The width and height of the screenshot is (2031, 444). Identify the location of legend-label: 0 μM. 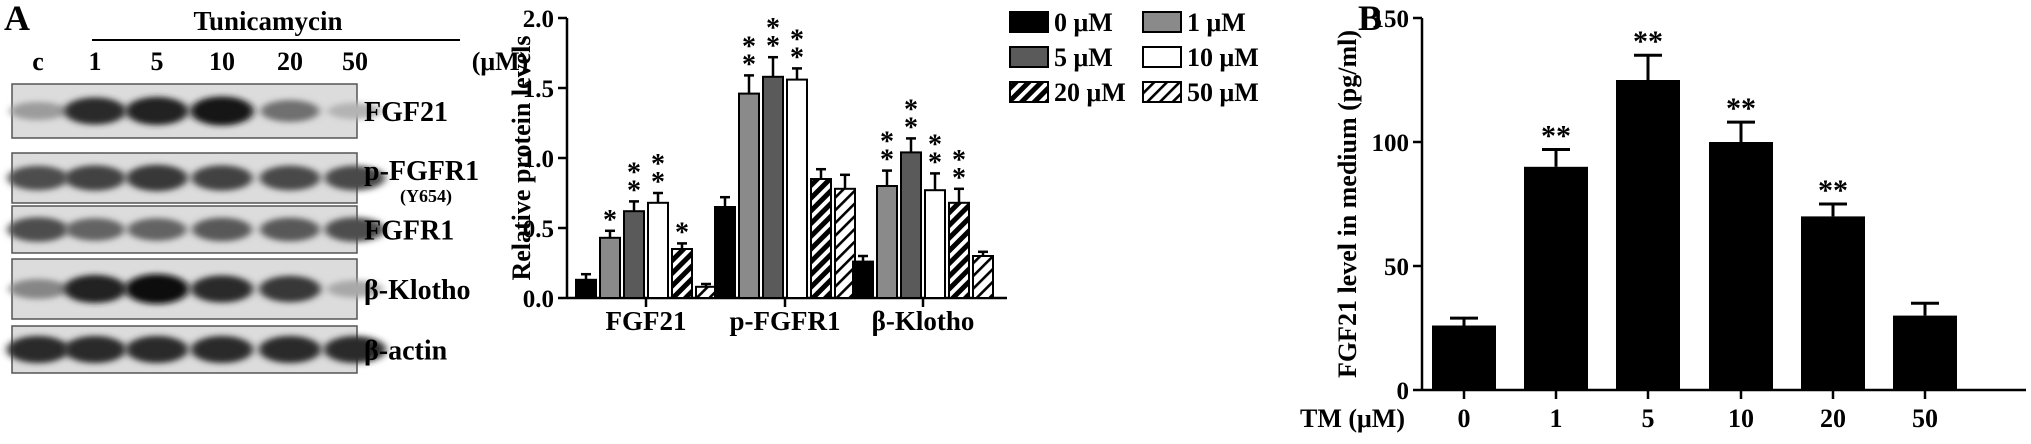
(1083, 22).